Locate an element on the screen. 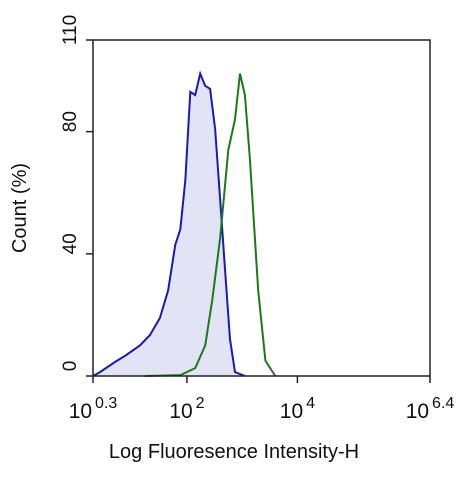 The height and width of the screenshot is (484, 476). y-tick-label: 80 is located at coordinates (70, 121).